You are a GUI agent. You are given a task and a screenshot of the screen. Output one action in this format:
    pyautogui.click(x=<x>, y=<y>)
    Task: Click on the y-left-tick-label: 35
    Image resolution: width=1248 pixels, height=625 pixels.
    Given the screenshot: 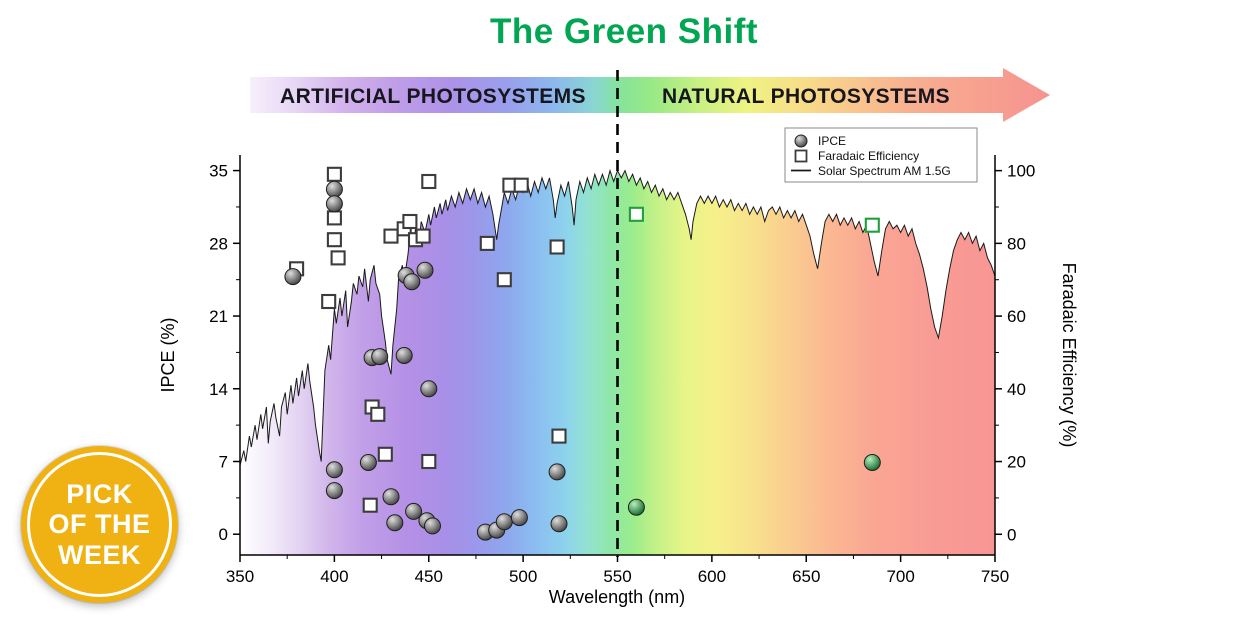 What is the action you would take?
    pyautogui.click(x=218, y=171)
    